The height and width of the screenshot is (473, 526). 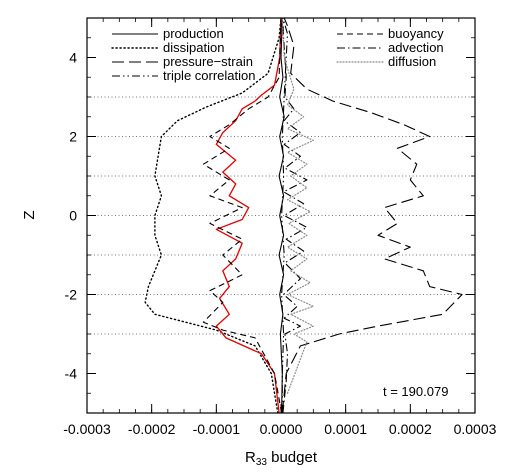 I want to click on x-tick-label: 0.0000, so click(x=281, y=429).